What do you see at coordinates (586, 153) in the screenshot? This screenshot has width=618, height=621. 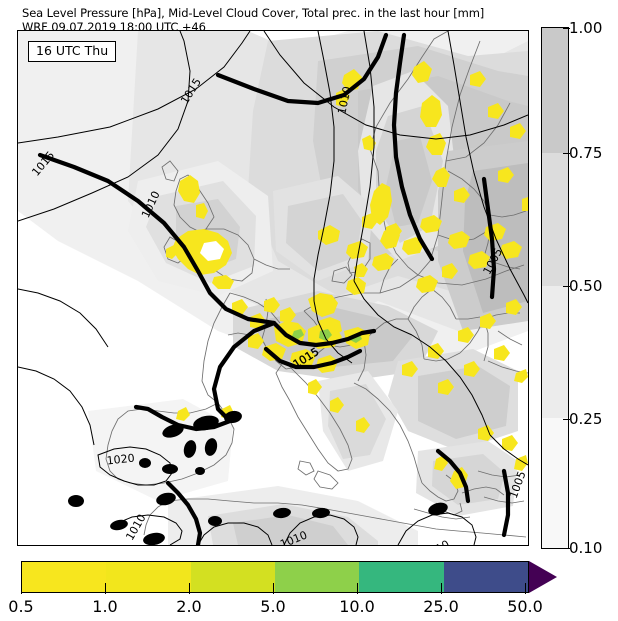 I see `cloud-cover-tick-label: 0.75` at bounding box center [586, 153].